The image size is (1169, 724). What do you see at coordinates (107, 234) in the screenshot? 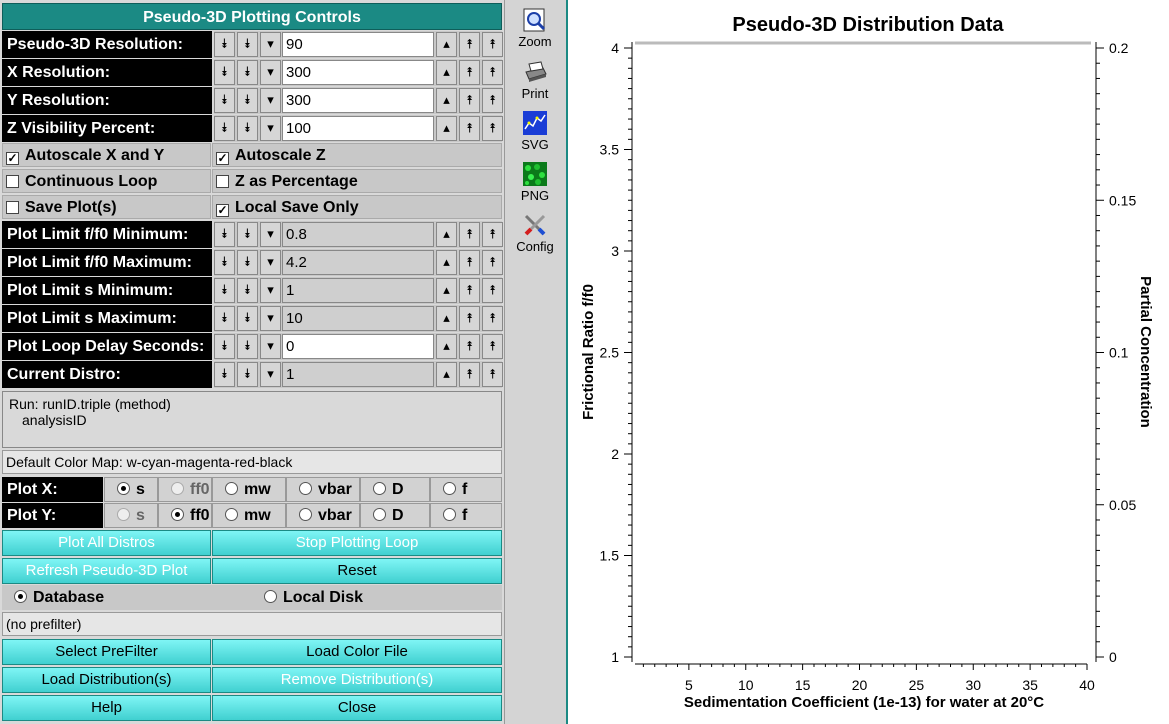
I see `counter-label: Plot Limit f/f0 Minimum:` at bounding box center [107, 234].